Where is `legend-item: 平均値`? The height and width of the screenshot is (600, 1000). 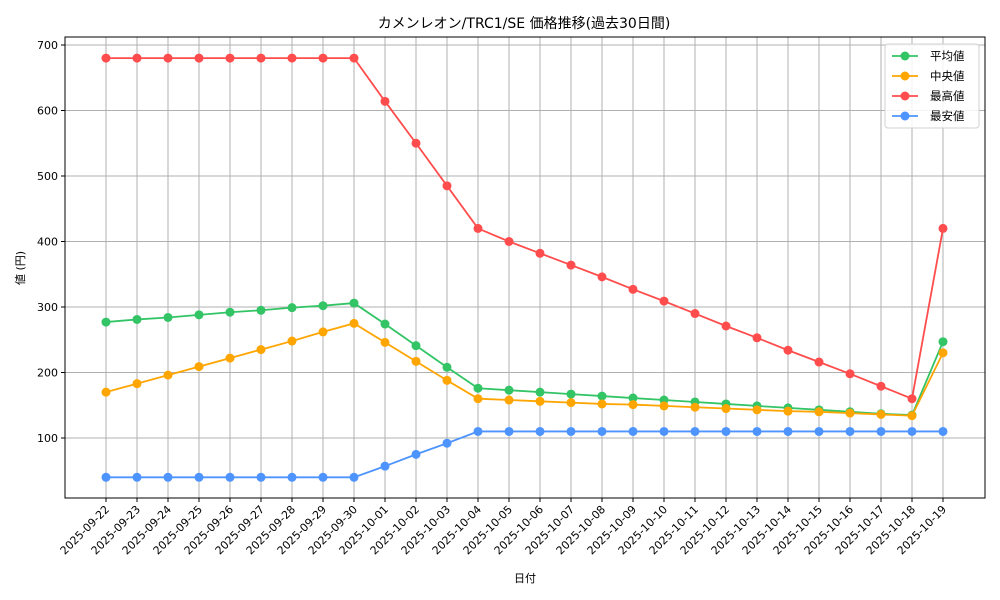 legend-item: 平均値 is located at coordinates (928, 56).